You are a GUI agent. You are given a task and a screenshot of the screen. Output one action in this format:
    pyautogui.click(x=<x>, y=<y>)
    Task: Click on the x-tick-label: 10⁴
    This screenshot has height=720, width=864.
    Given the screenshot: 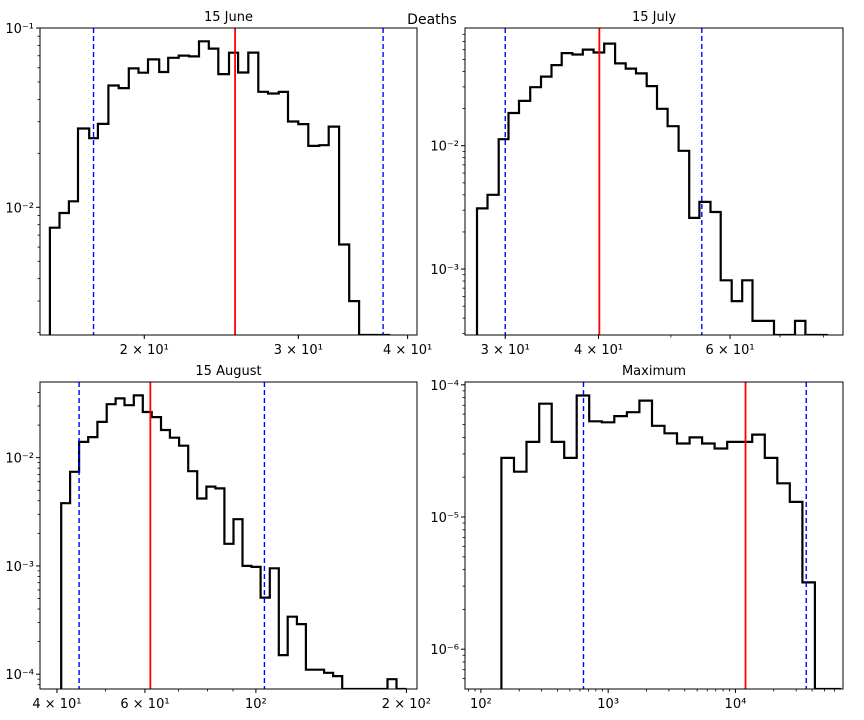 What is the action you would take?
    pyautogui.click(x=736, y=704)
    